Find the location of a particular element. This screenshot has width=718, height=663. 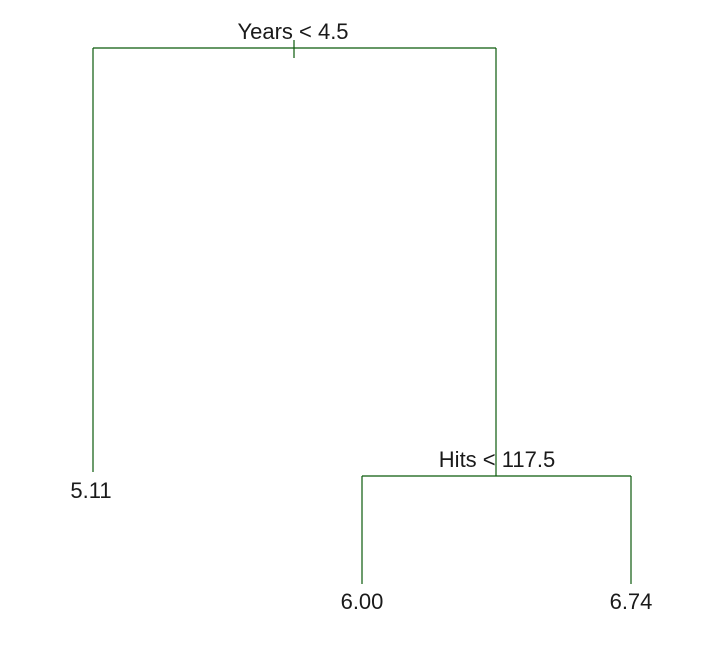

leaf-label: 6.74 is located at coordinates (631, 601).